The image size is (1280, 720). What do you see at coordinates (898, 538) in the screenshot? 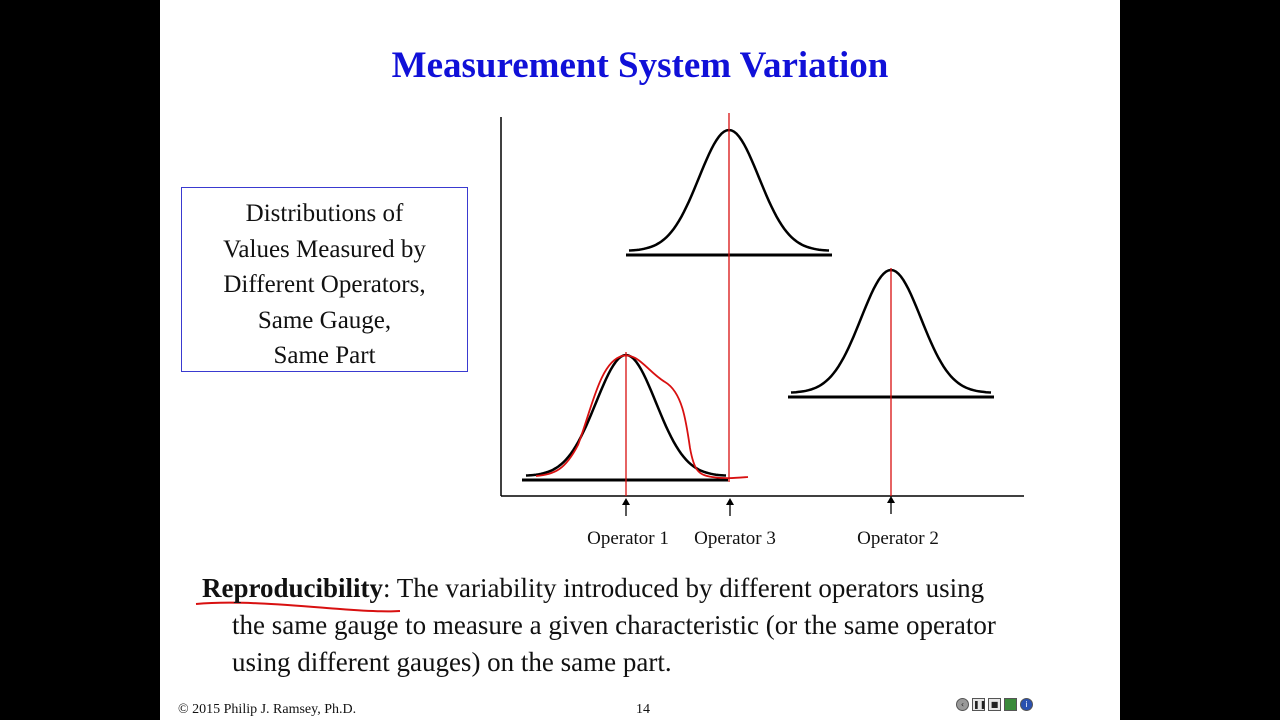
I see `operator-label: Operator 2` at bounding box center [898, 538].